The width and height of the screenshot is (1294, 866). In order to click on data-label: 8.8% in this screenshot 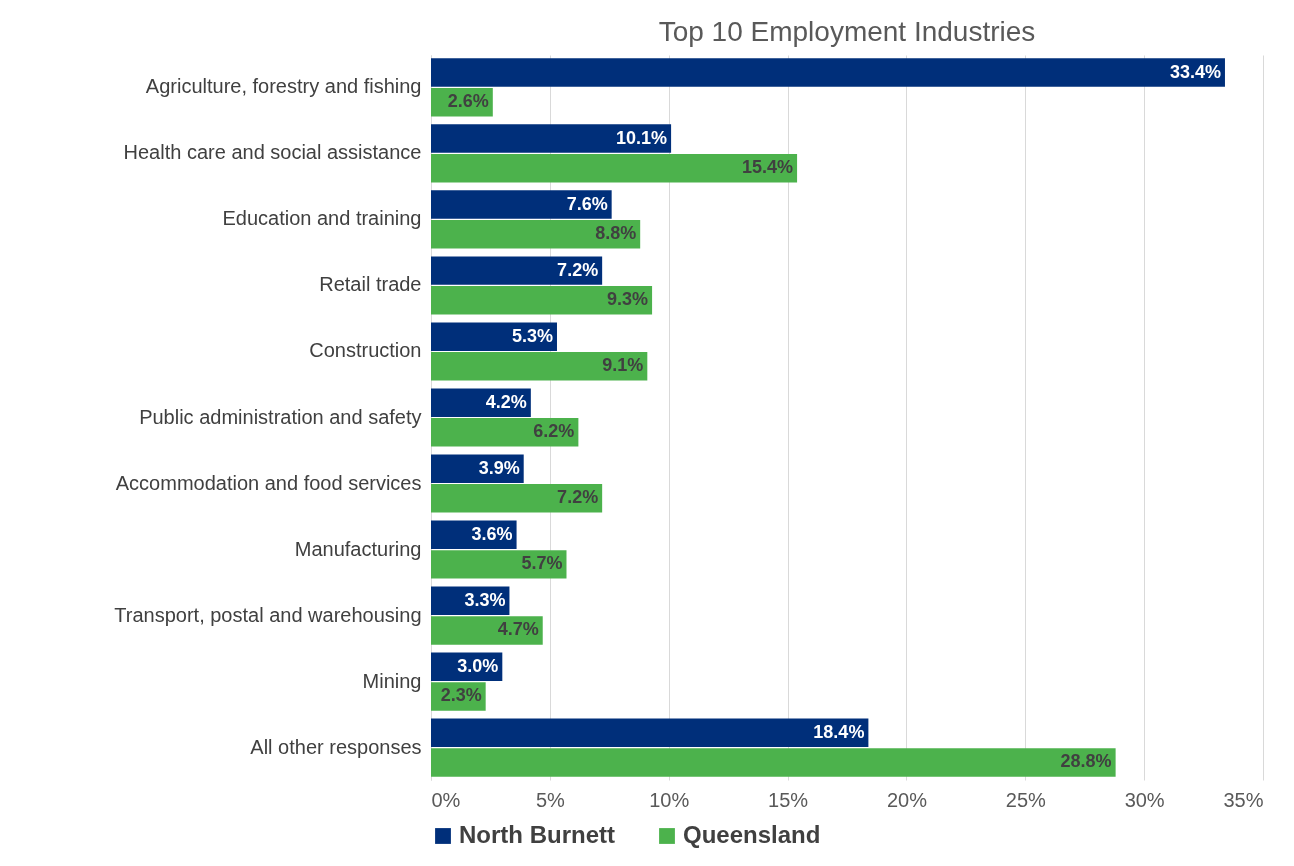, I will do `click(616, 233)`.